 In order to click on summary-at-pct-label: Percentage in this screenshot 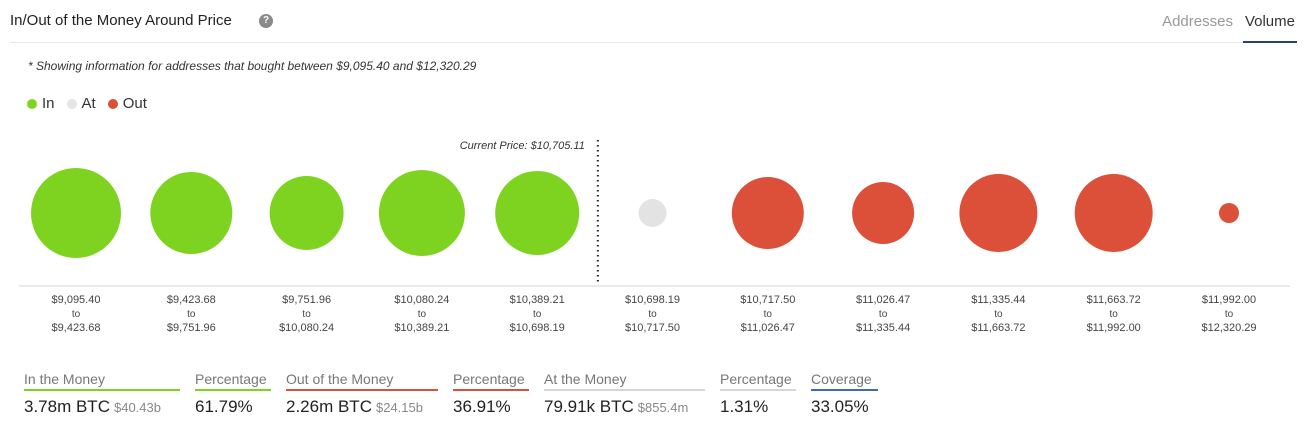, I will do `click(758, 381)`.